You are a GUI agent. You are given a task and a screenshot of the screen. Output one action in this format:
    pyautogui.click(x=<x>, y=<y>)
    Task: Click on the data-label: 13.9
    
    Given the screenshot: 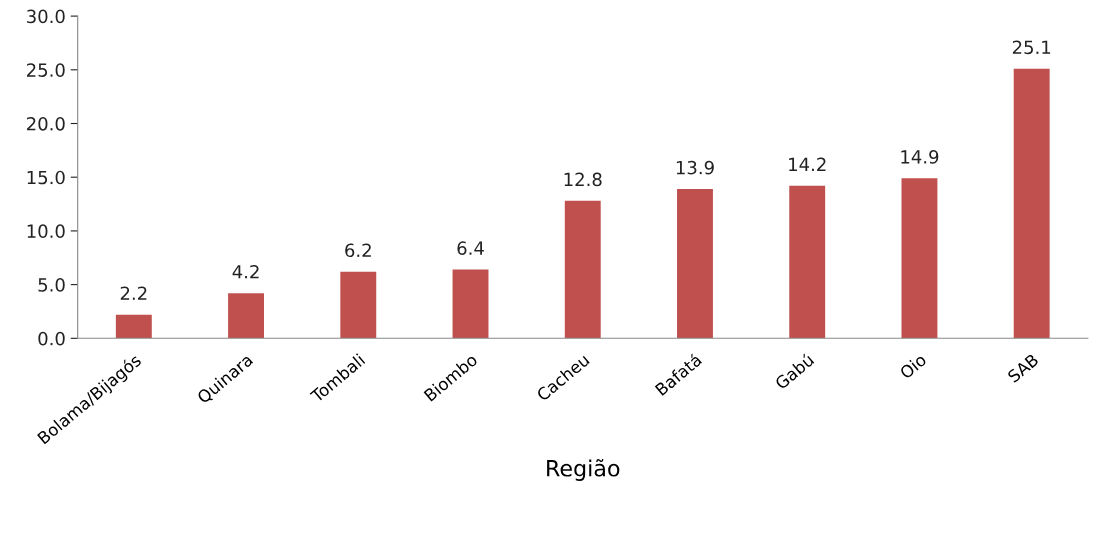 What is the action you would take?
    pyautogui.click(x=695, y=167)
    